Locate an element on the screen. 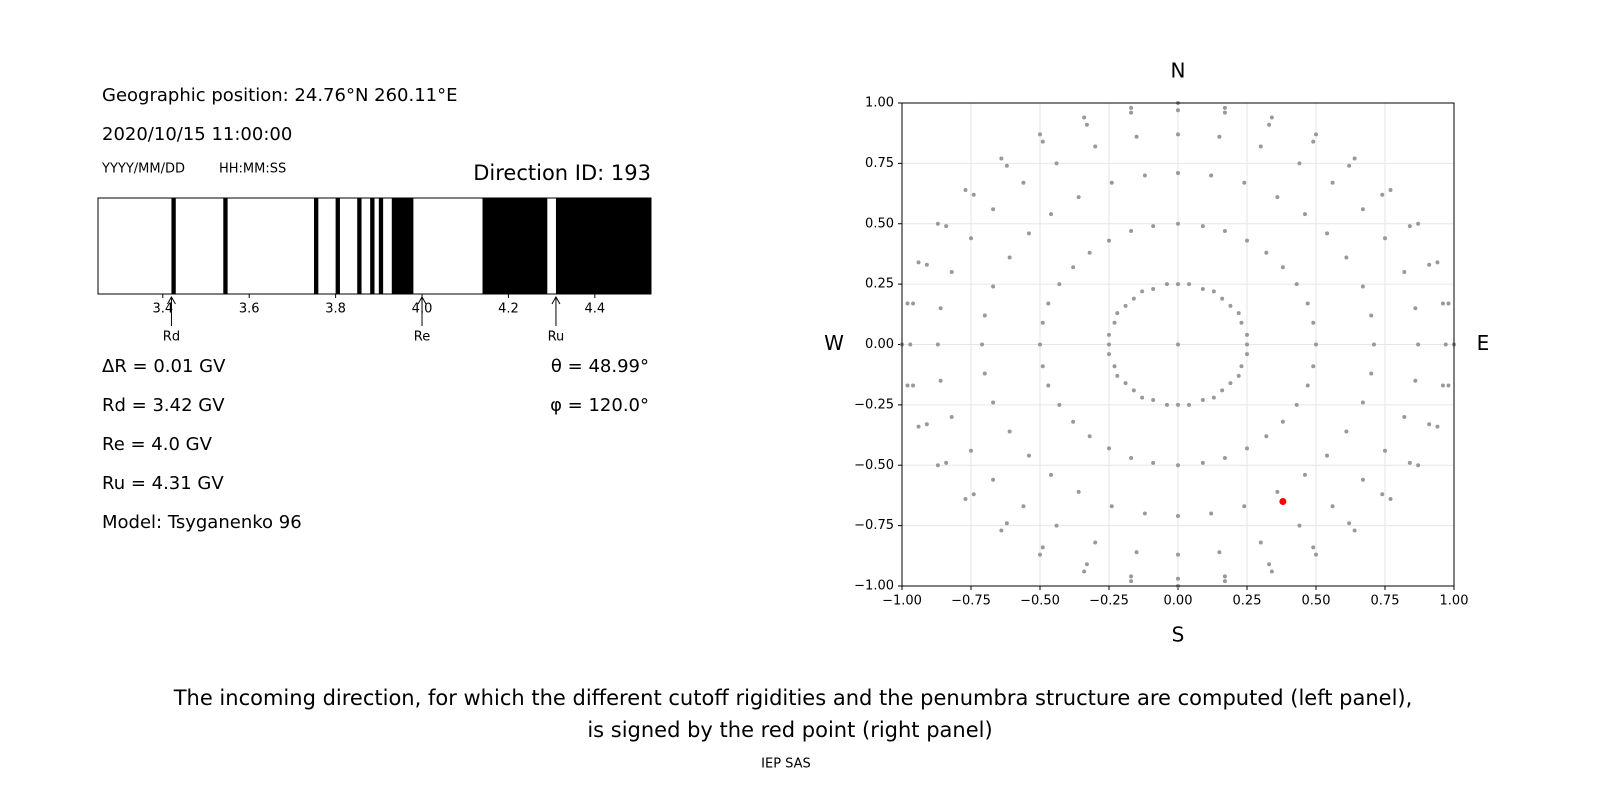 The height and width of the screenshot is (800, 1600). rd: Rd = 3.42 GV is located at coordinates (163, 405).